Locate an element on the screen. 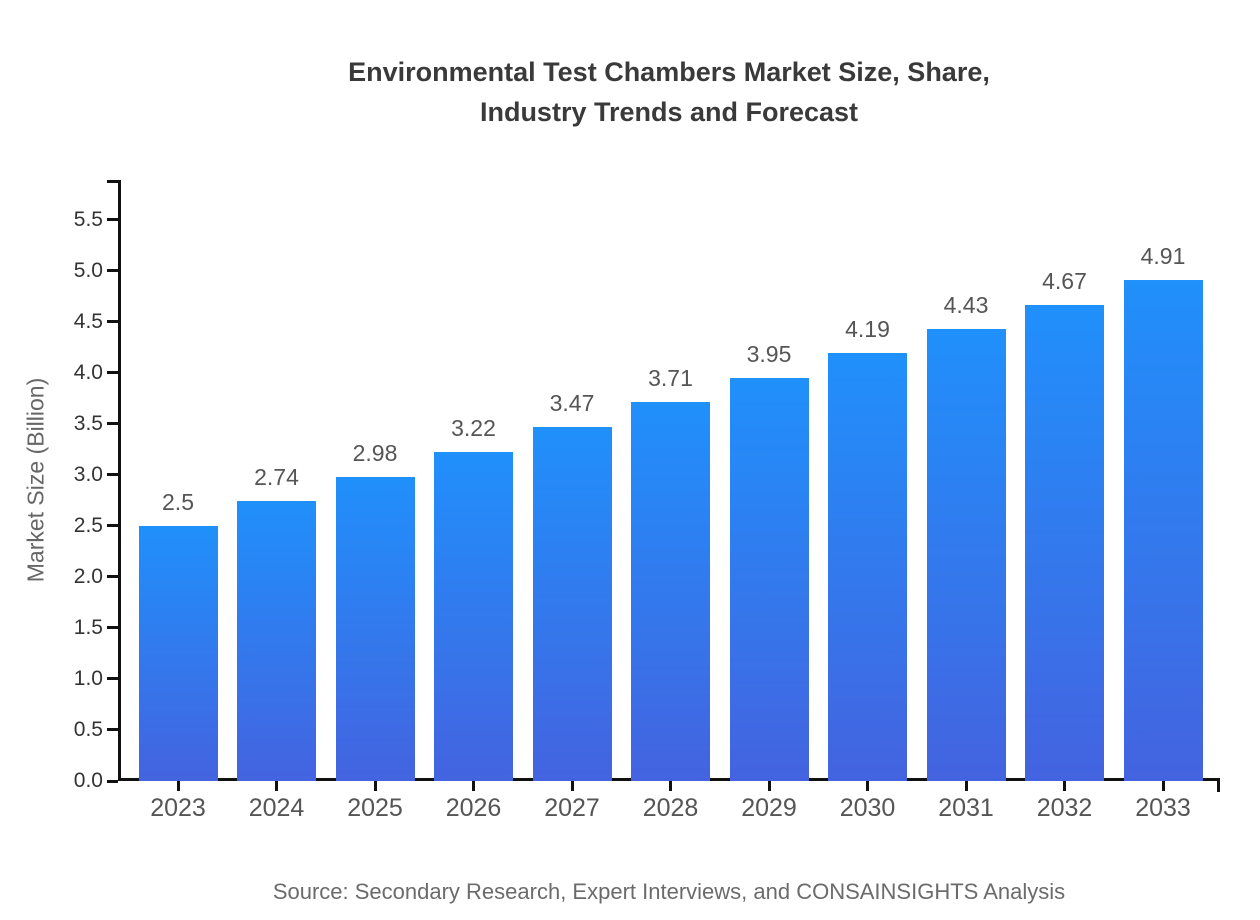 This screenshot has width=1260, height=920. bar-value-label: 4.19 is located at coordinates (867, 329).